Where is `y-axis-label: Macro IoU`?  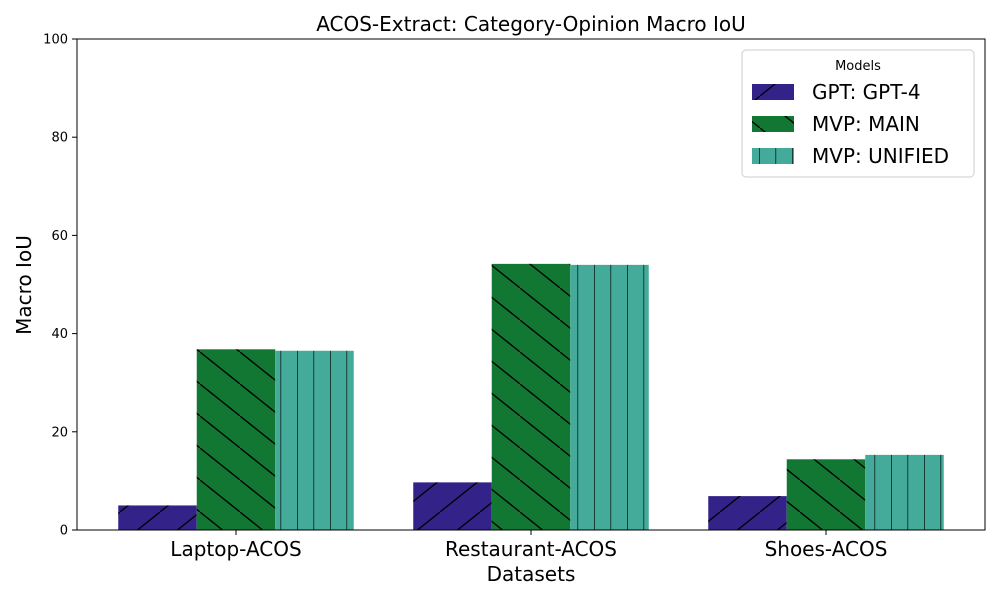
y-axis-label: Macro IoU is located at coordinates (24, 285).